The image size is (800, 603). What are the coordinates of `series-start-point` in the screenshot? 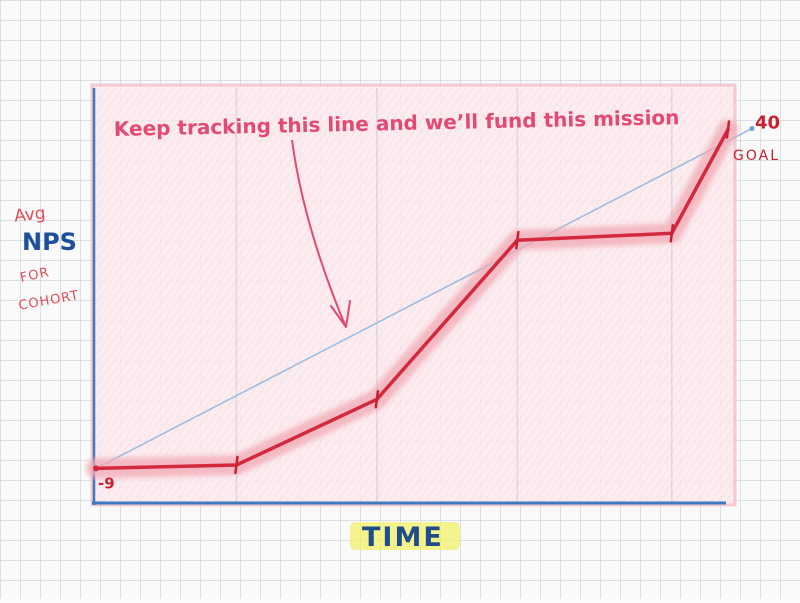 It's located at (96, 468).